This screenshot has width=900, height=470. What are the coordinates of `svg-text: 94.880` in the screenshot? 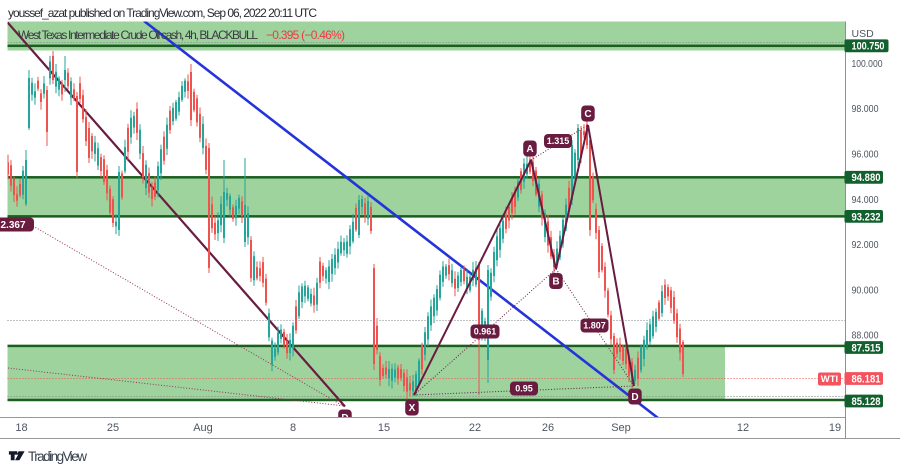 It's located at (866, 178).